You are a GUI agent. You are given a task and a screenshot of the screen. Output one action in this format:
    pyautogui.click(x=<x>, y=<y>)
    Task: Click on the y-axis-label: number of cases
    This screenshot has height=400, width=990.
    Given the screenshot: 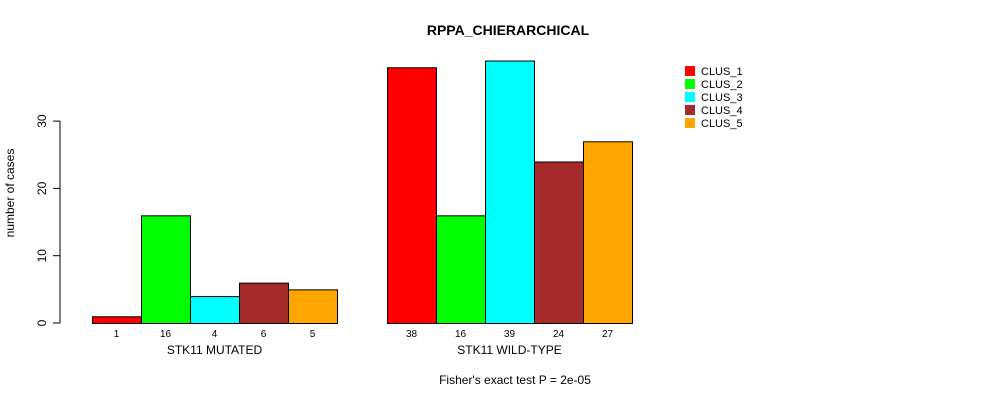 What is the action you would take?
    pyautogui.click(x=10, y=193)
    